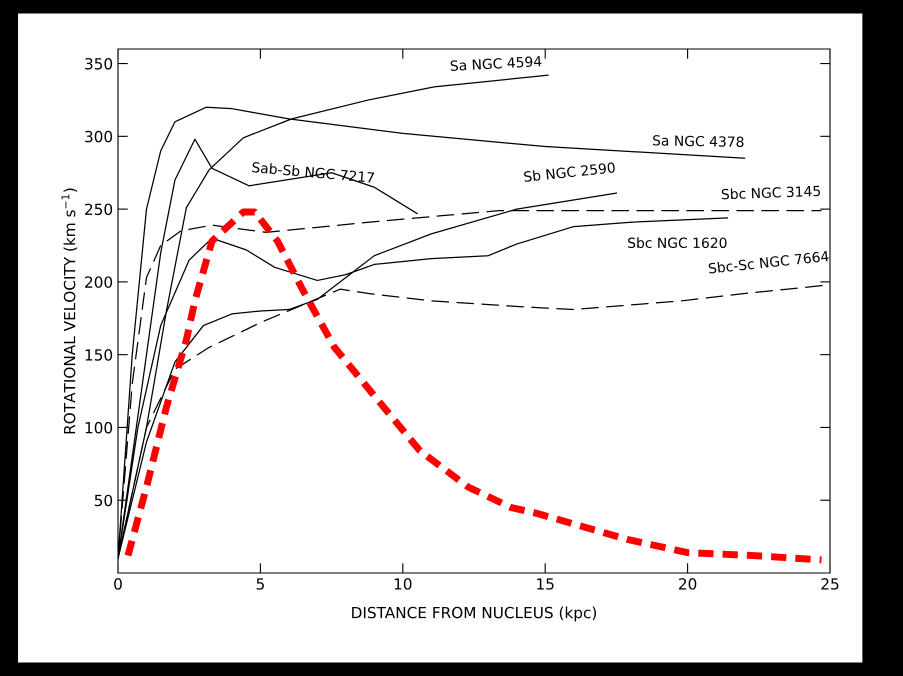  Describe the element at coordinates (474, 614) in the screenshot. I see `x-axis-title: DISTANCE FROM NUCLEUS (kpc)` at that location.